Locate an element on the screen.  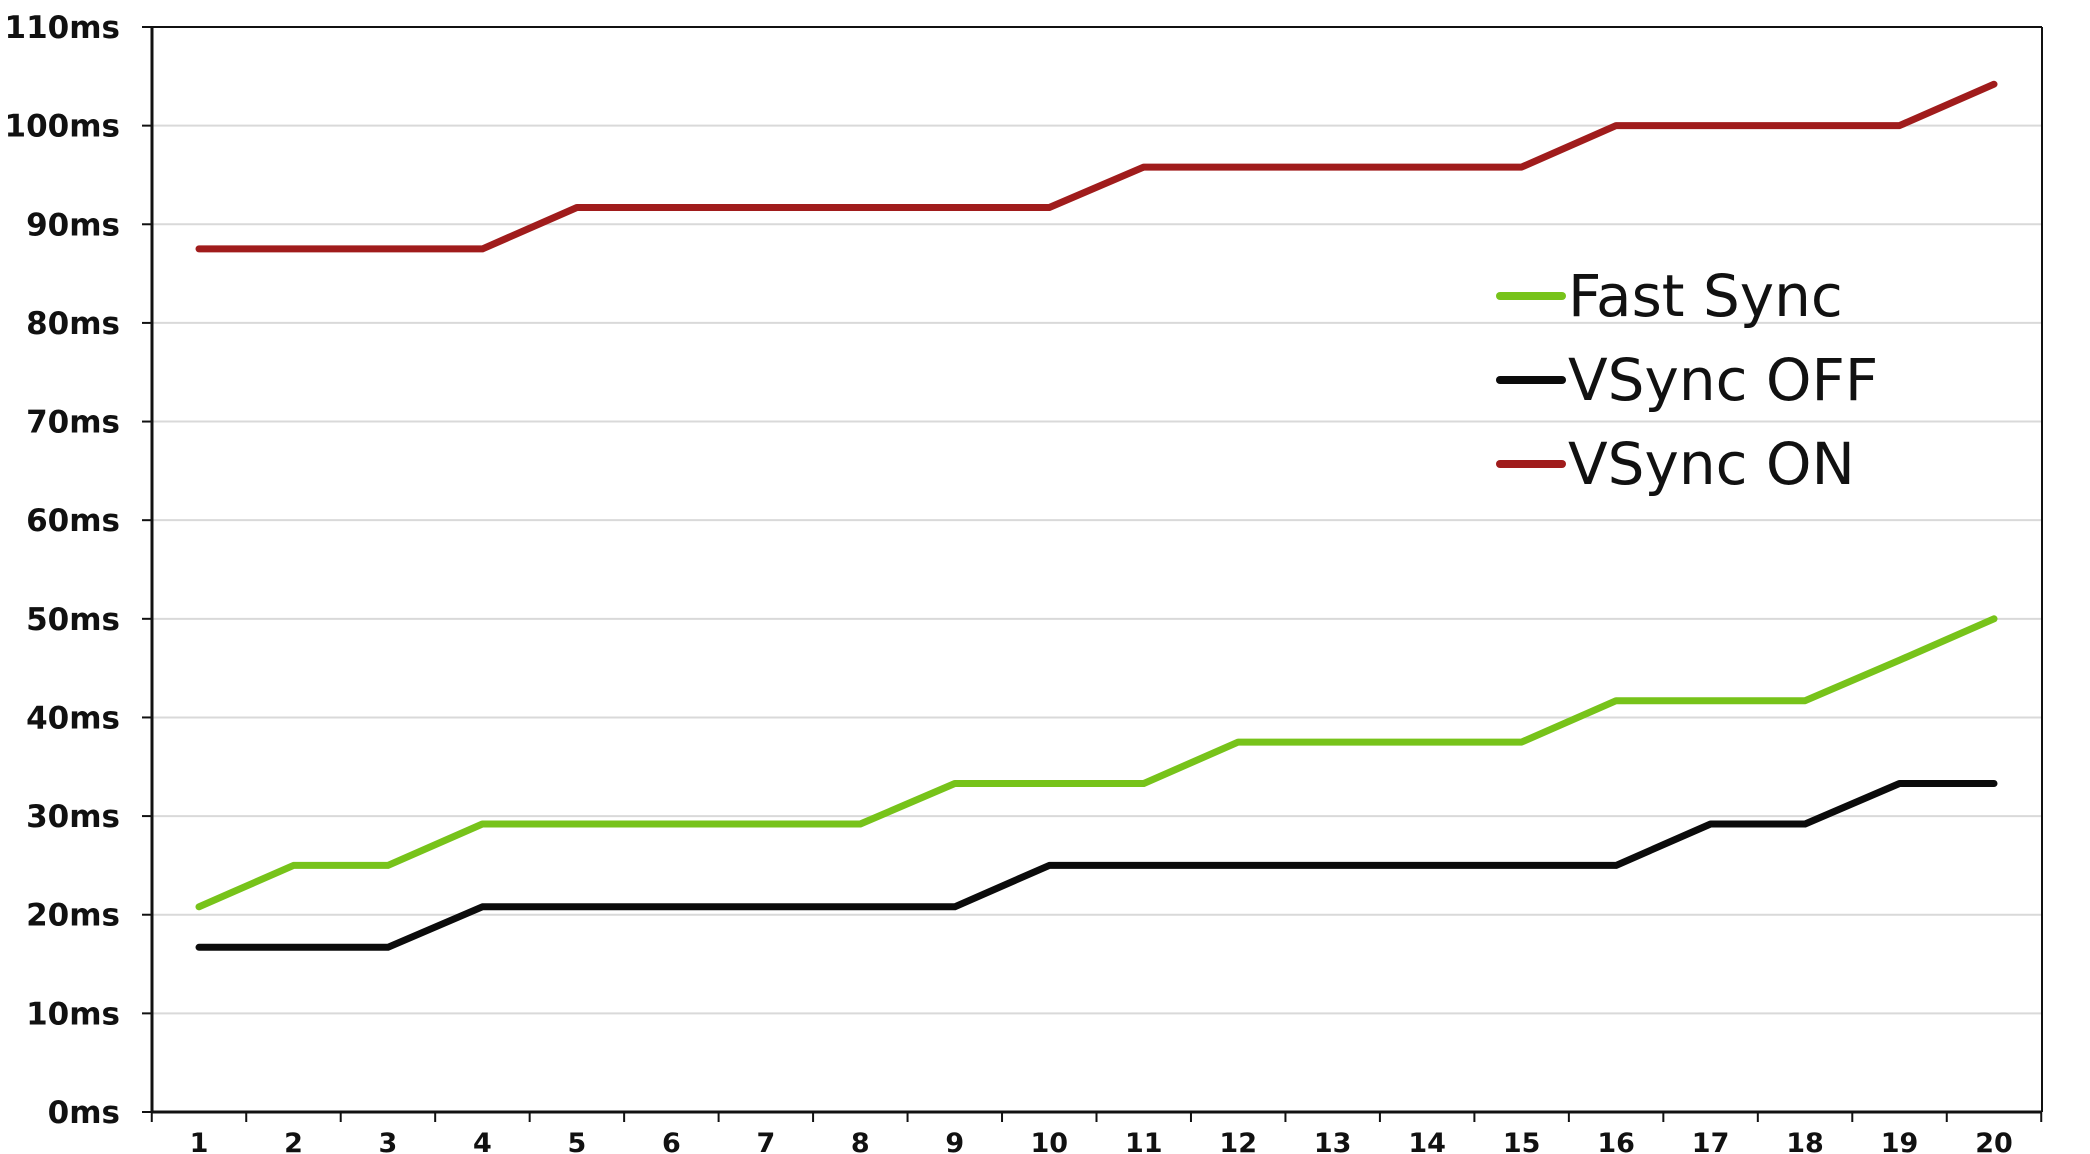
y-tick-label: 70ms is located at coordinates (73, 423).